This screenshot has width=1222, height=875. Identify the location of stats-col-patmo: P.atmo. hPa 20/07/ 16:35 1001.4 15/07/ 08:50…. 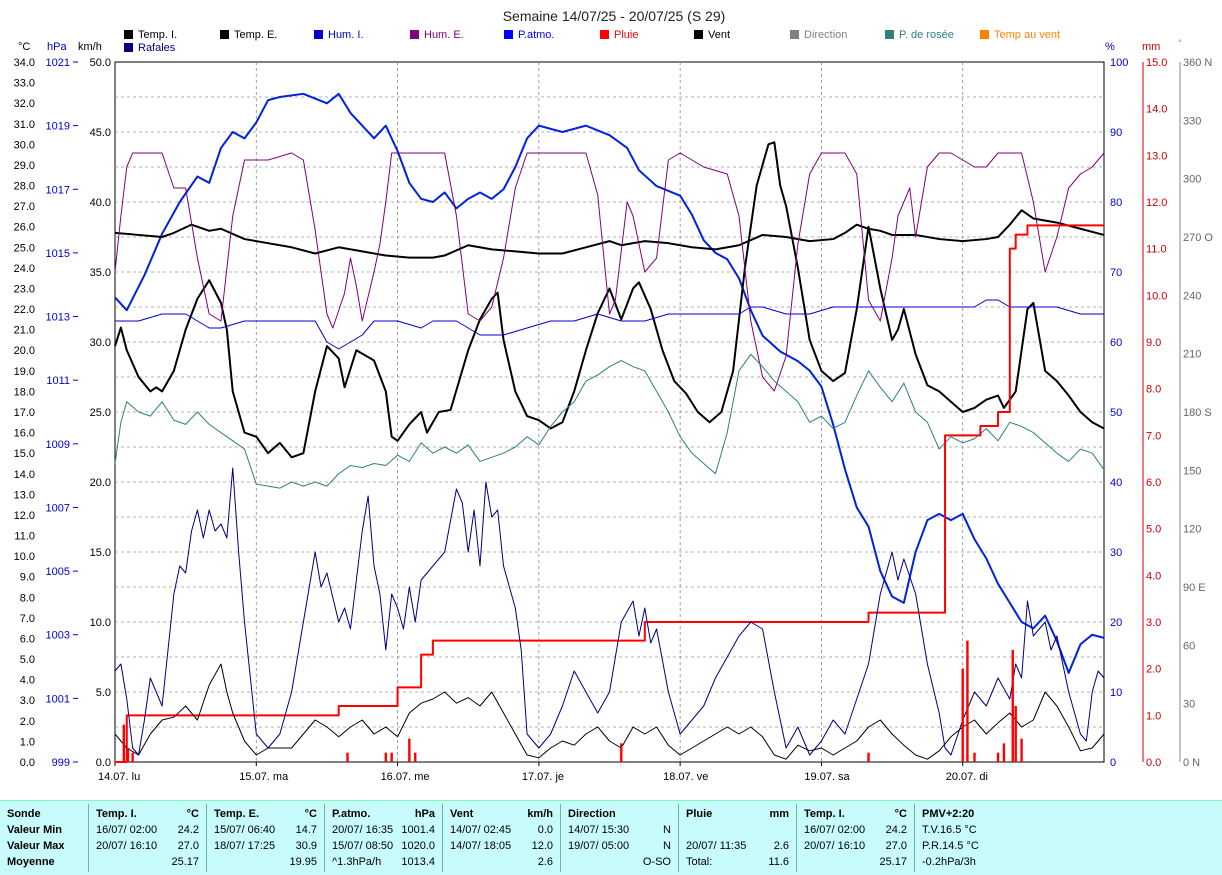
(383, 838).